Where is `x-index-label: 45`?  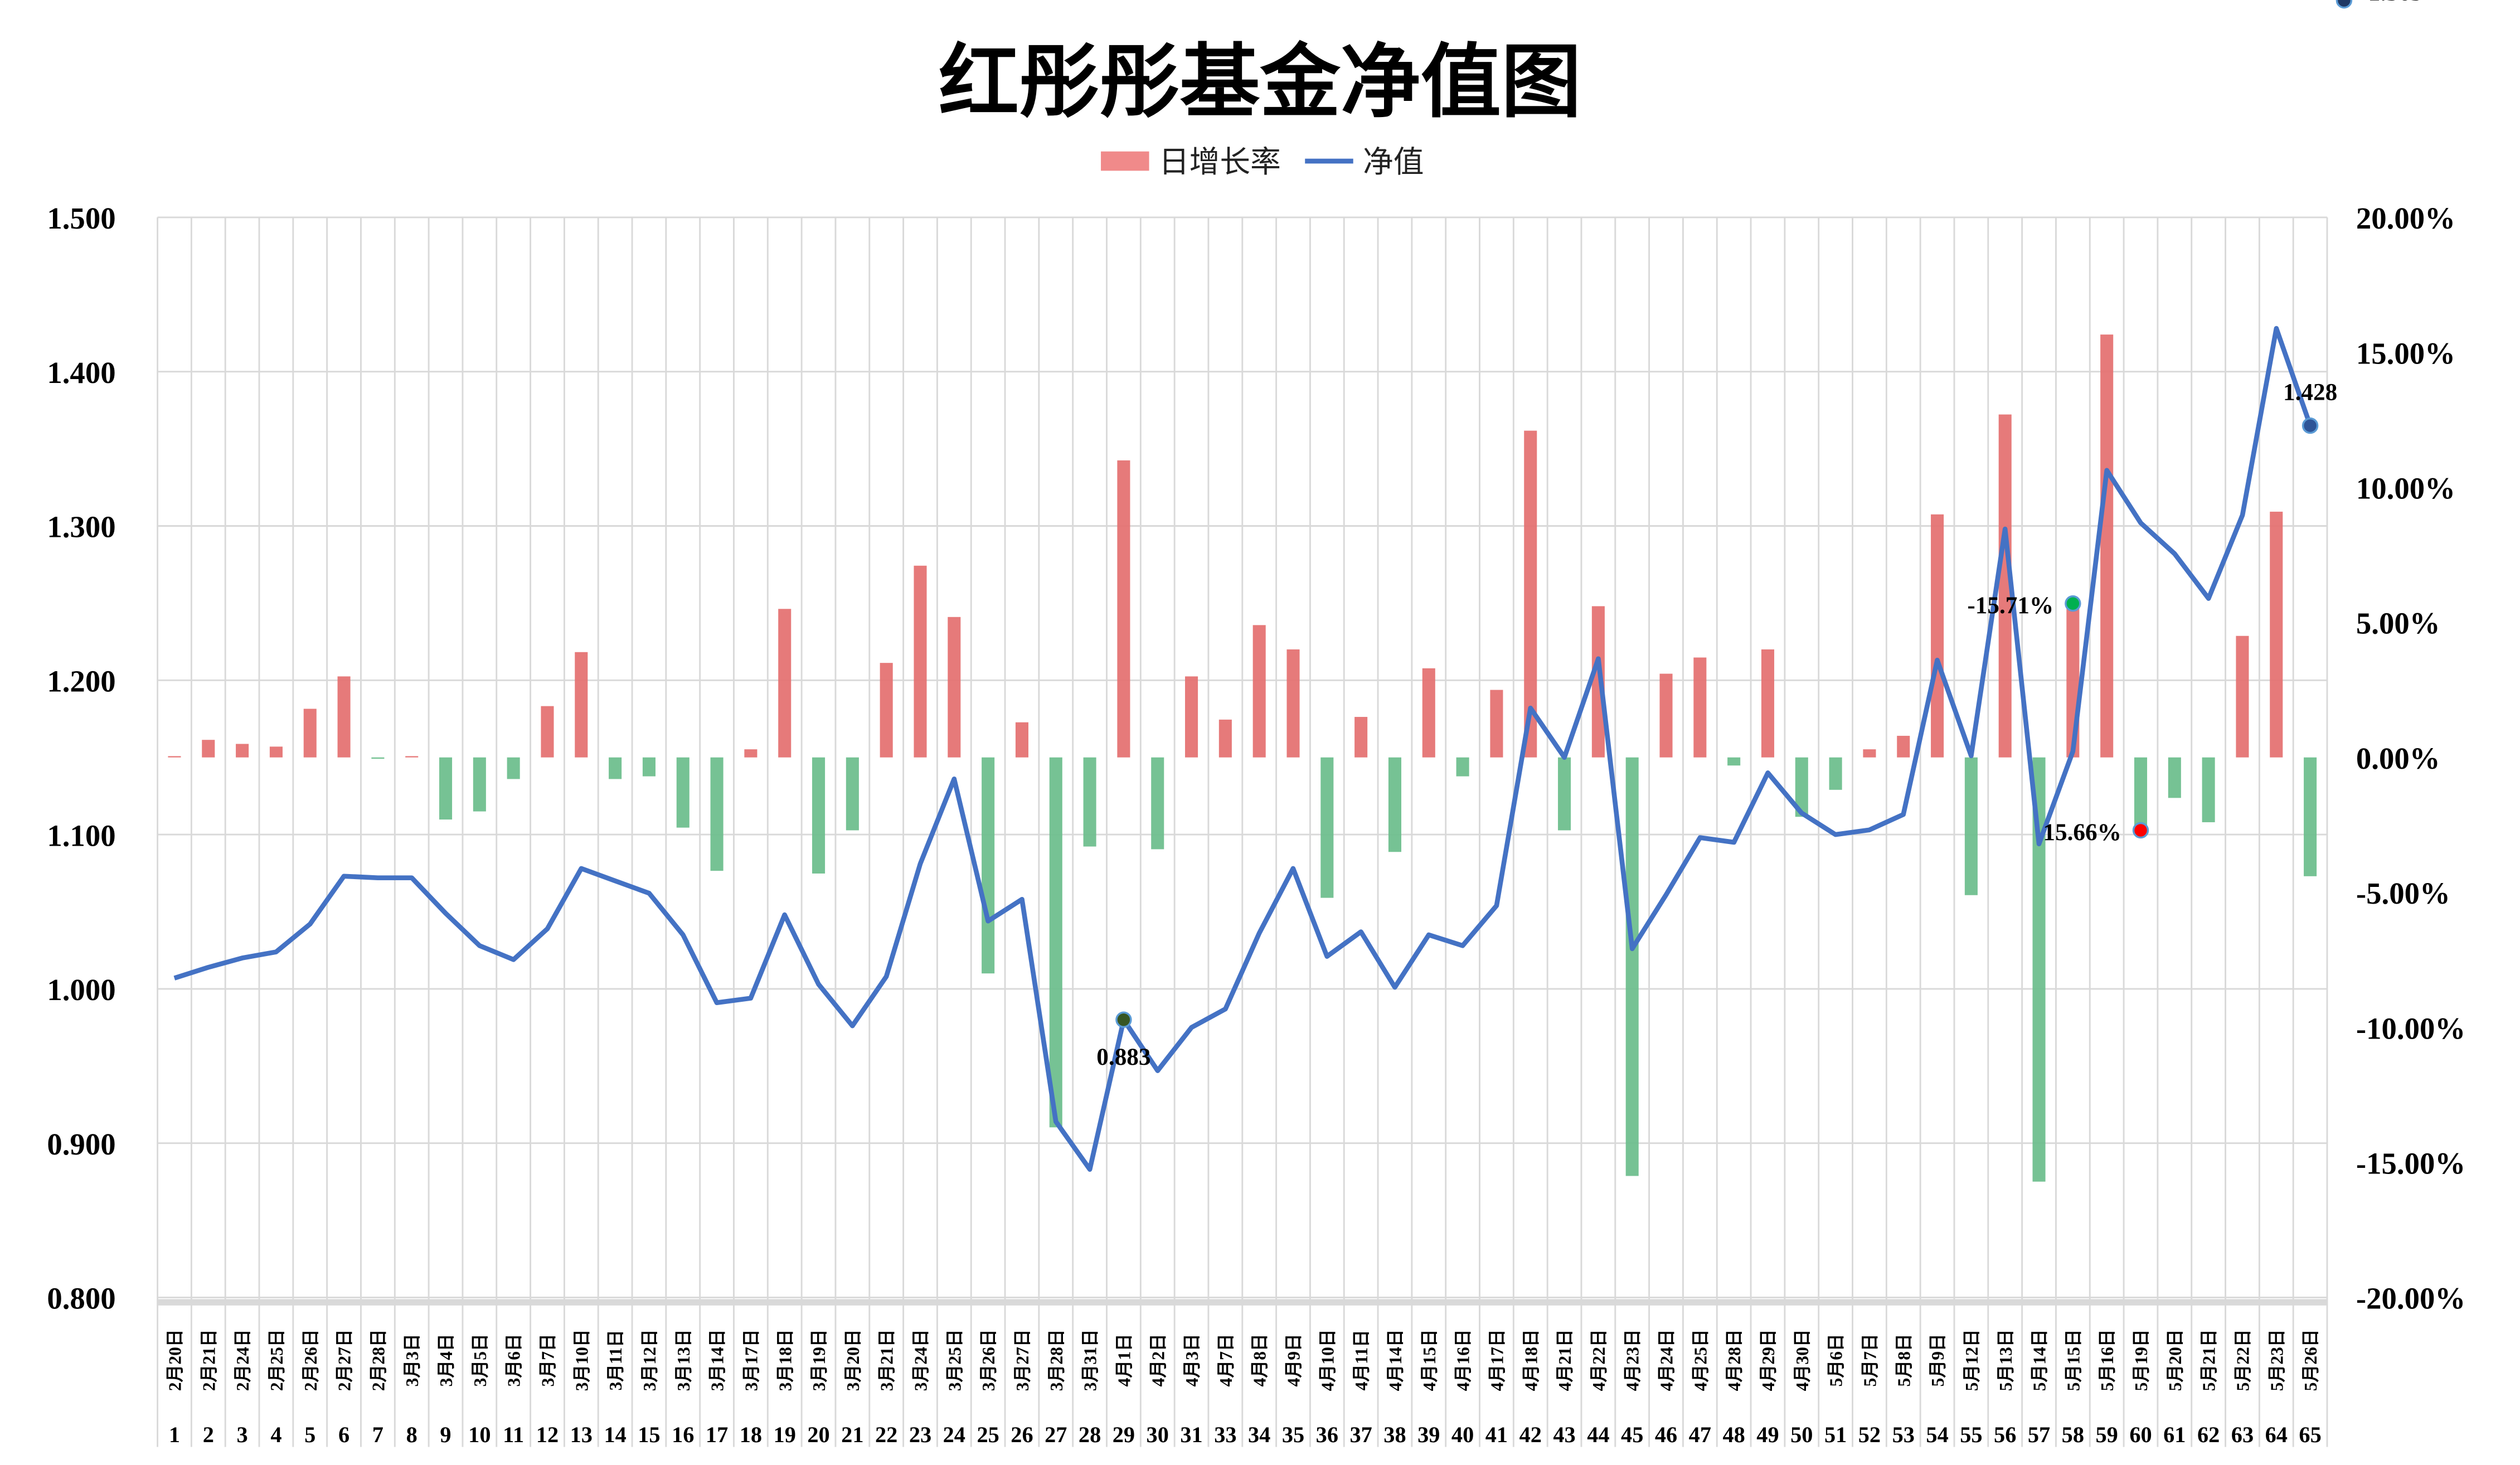
x-index-label: 45 is located at coordinates (1632, 1434).